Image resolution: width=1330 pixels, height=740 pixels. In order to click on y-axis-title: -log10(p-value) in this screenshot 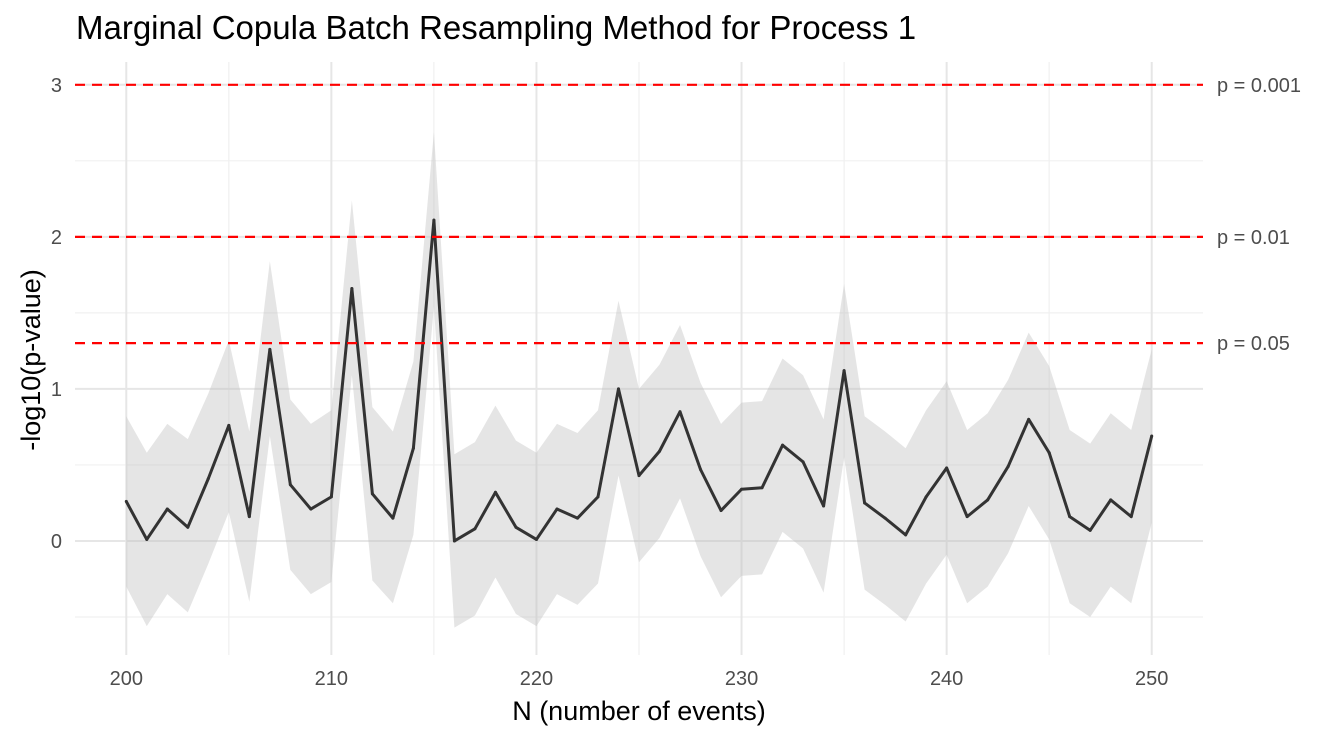, I will do `click(31, 360)`.